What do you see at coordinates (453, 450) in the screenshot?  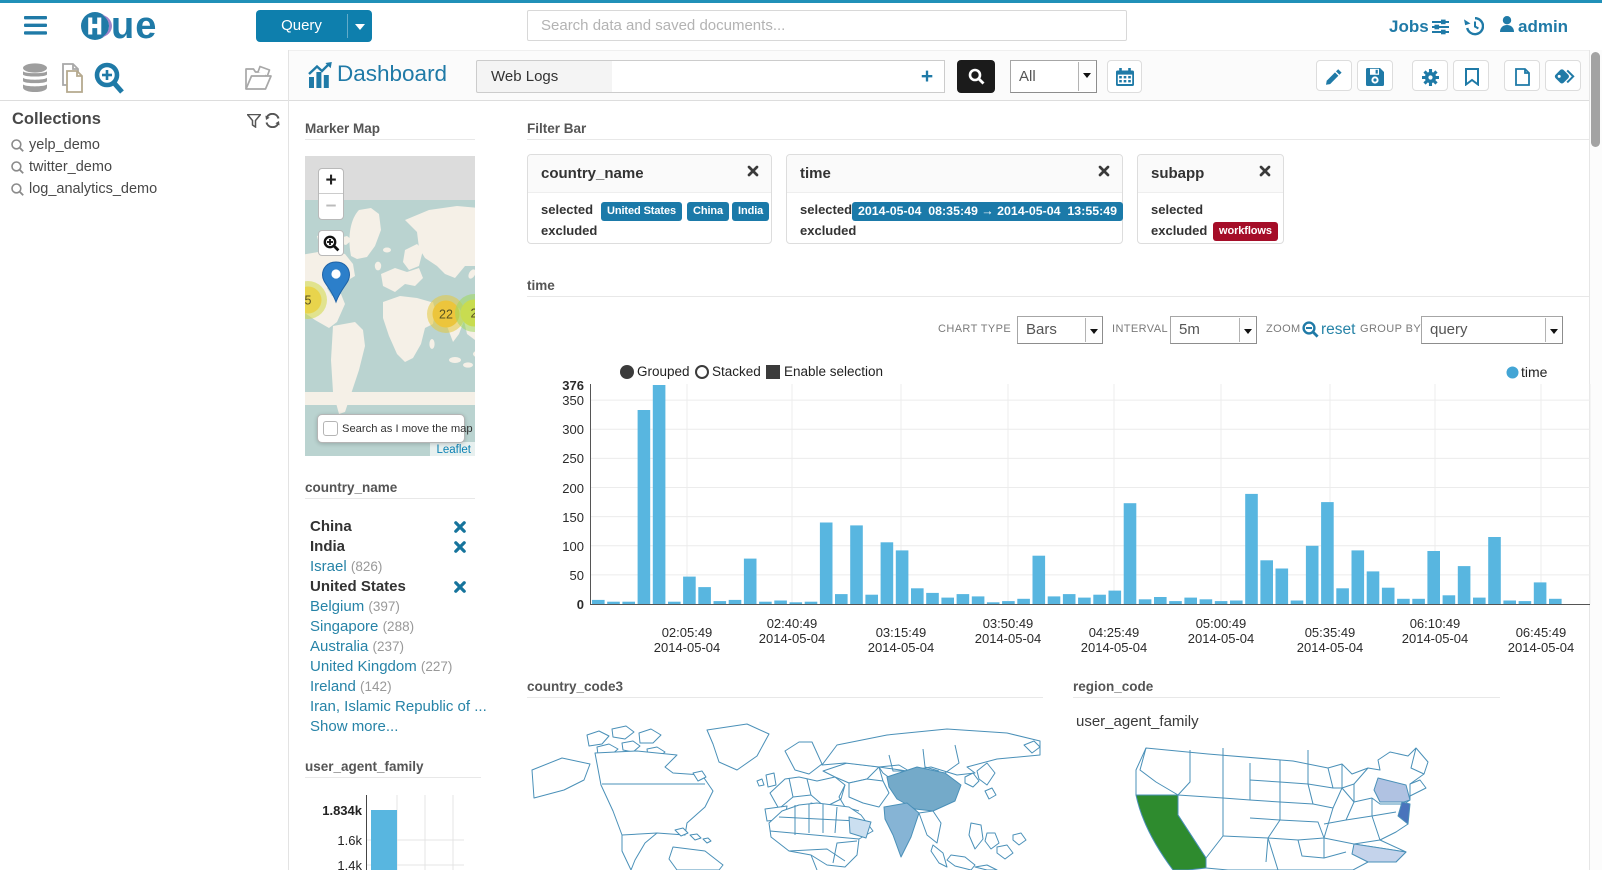 I see `svg-text: Leaflet` at bounding box center [453, 450].